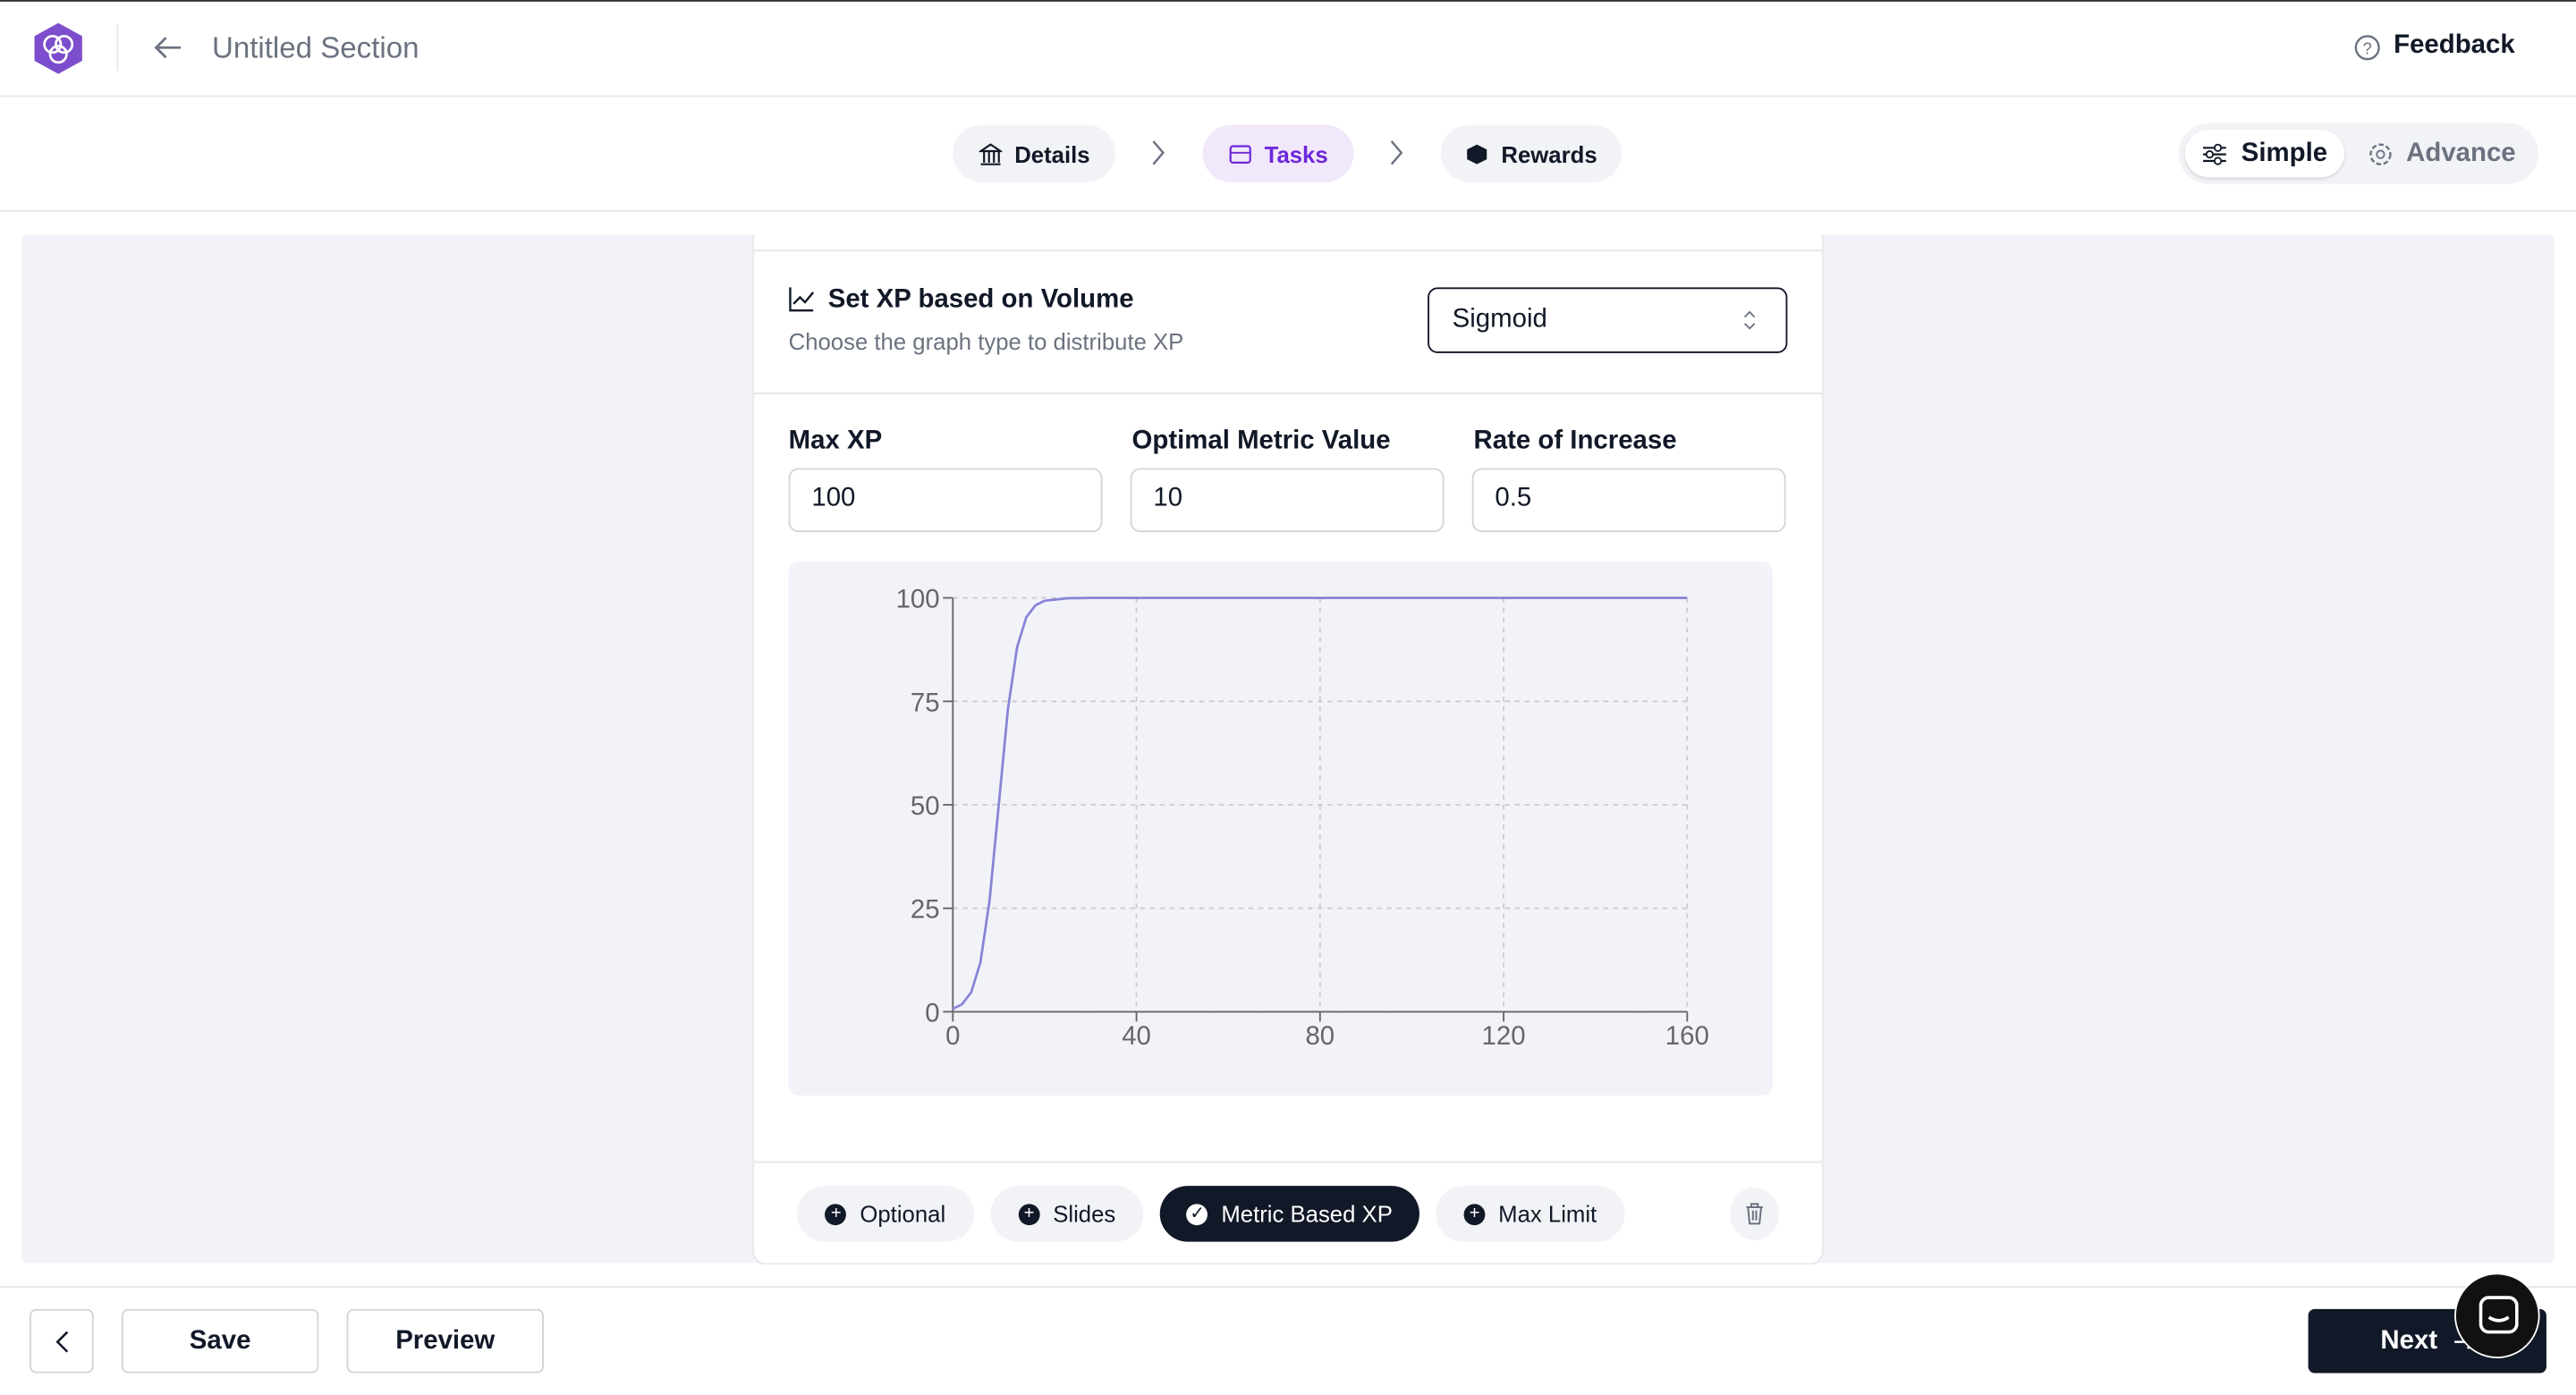  Describe the element at coordinates (925, 806) in the screenshot. I see `y-tick-label: 50` at that location.